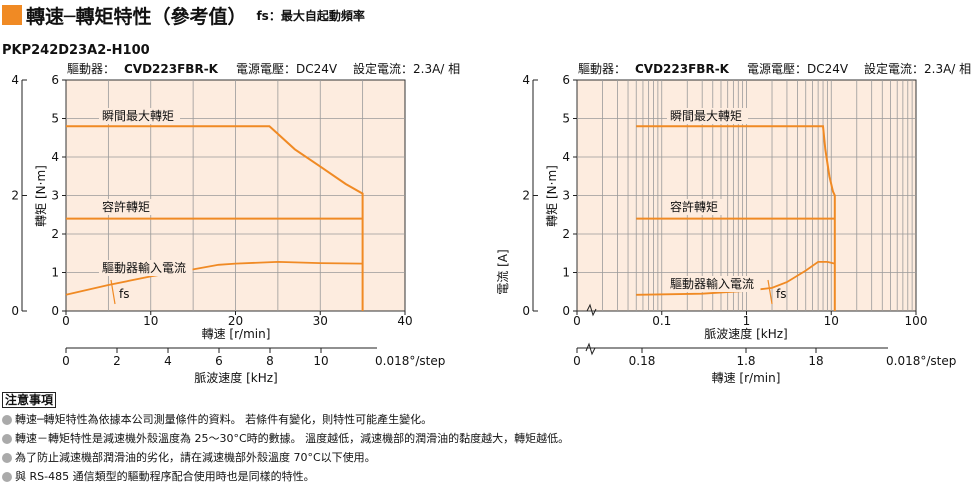  Describe the element at coordinates (29, 400) in the screenshot. I see `notes-title: 注意事項` at that location.